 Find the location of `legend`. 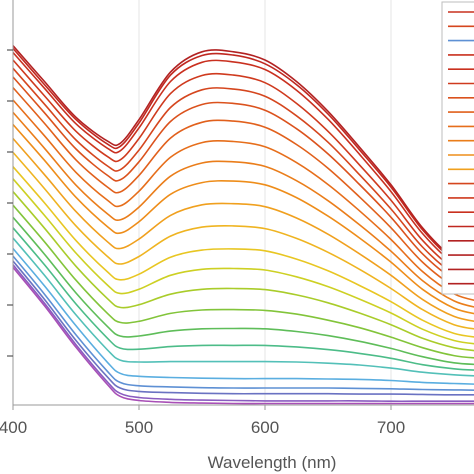

legend is located at coordinates (457, 148).